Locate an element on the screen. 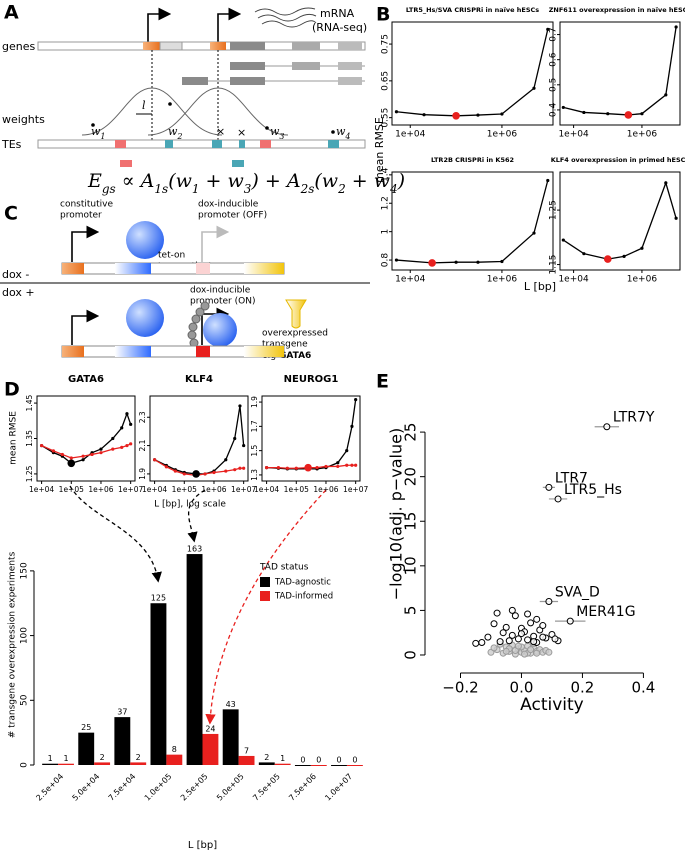 This screenshot has height=853, width=685. x-tick-label: 7.5e+06 is located at coordinates (302, 787).